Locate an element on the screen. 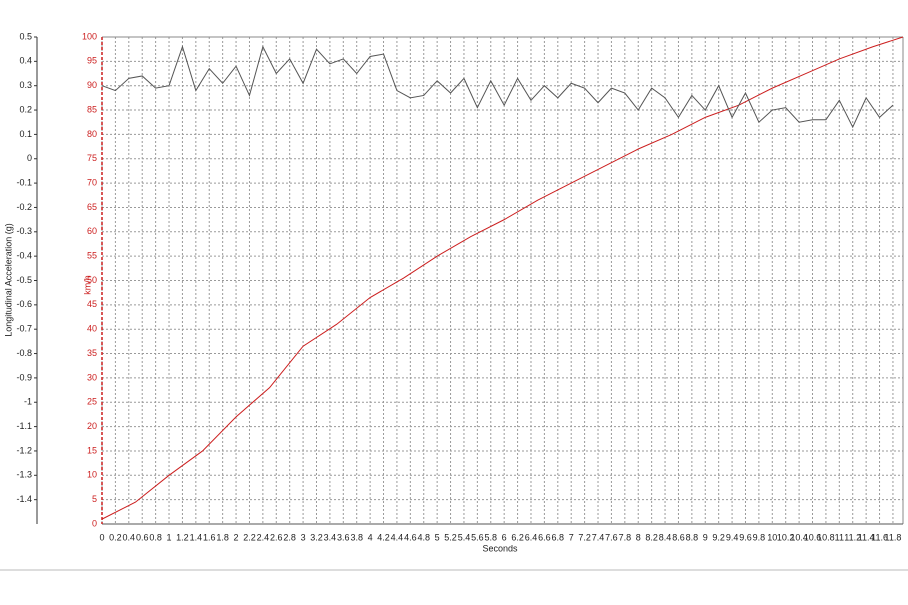 The width and height of the screenshot is (908, 605). y2-tick-label: -0.2 is located at coordinates (24, 207).